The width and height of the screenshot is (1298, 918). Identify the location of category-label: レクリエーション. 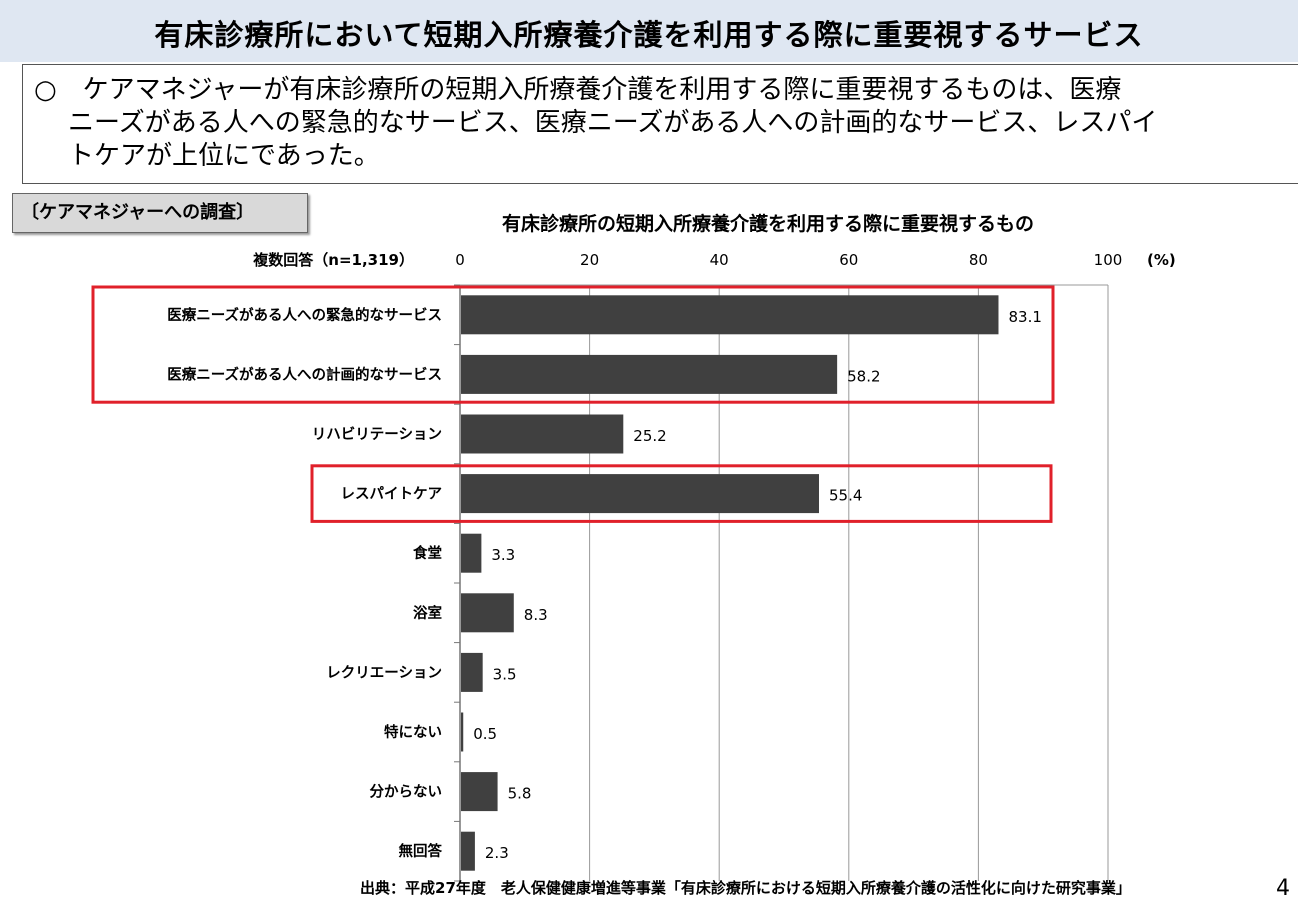
(384, 672).